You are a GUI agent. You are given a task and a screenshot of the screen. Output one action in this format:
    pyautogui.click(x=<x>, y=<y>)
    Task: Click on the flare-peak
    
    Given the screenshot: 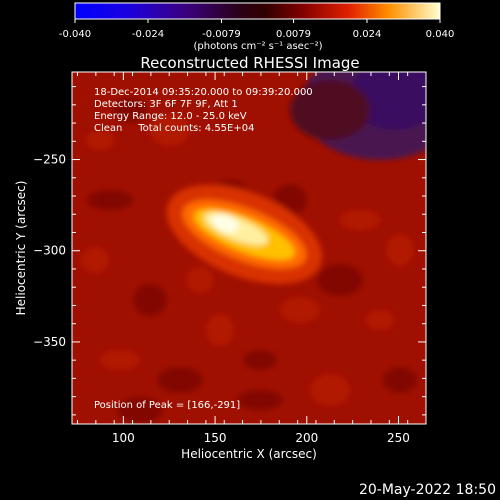 What is the action you would take?
    pyautogui.click(x=225, y=223)
    